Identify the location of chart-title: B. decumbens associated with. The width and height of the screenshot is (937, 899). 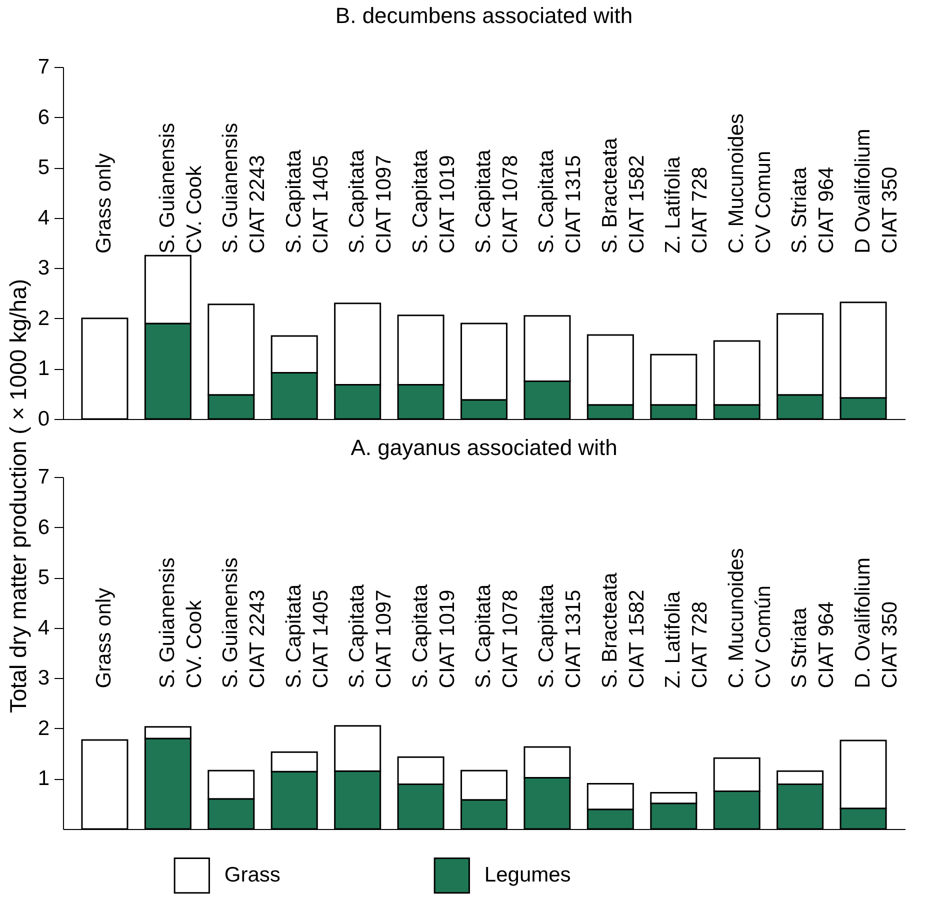
(484, 15).